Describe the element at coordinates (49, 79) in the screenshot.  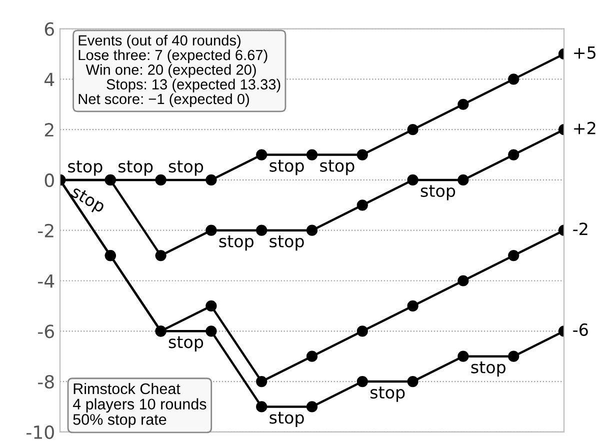
I see `y-tick-label: 4` at that location.